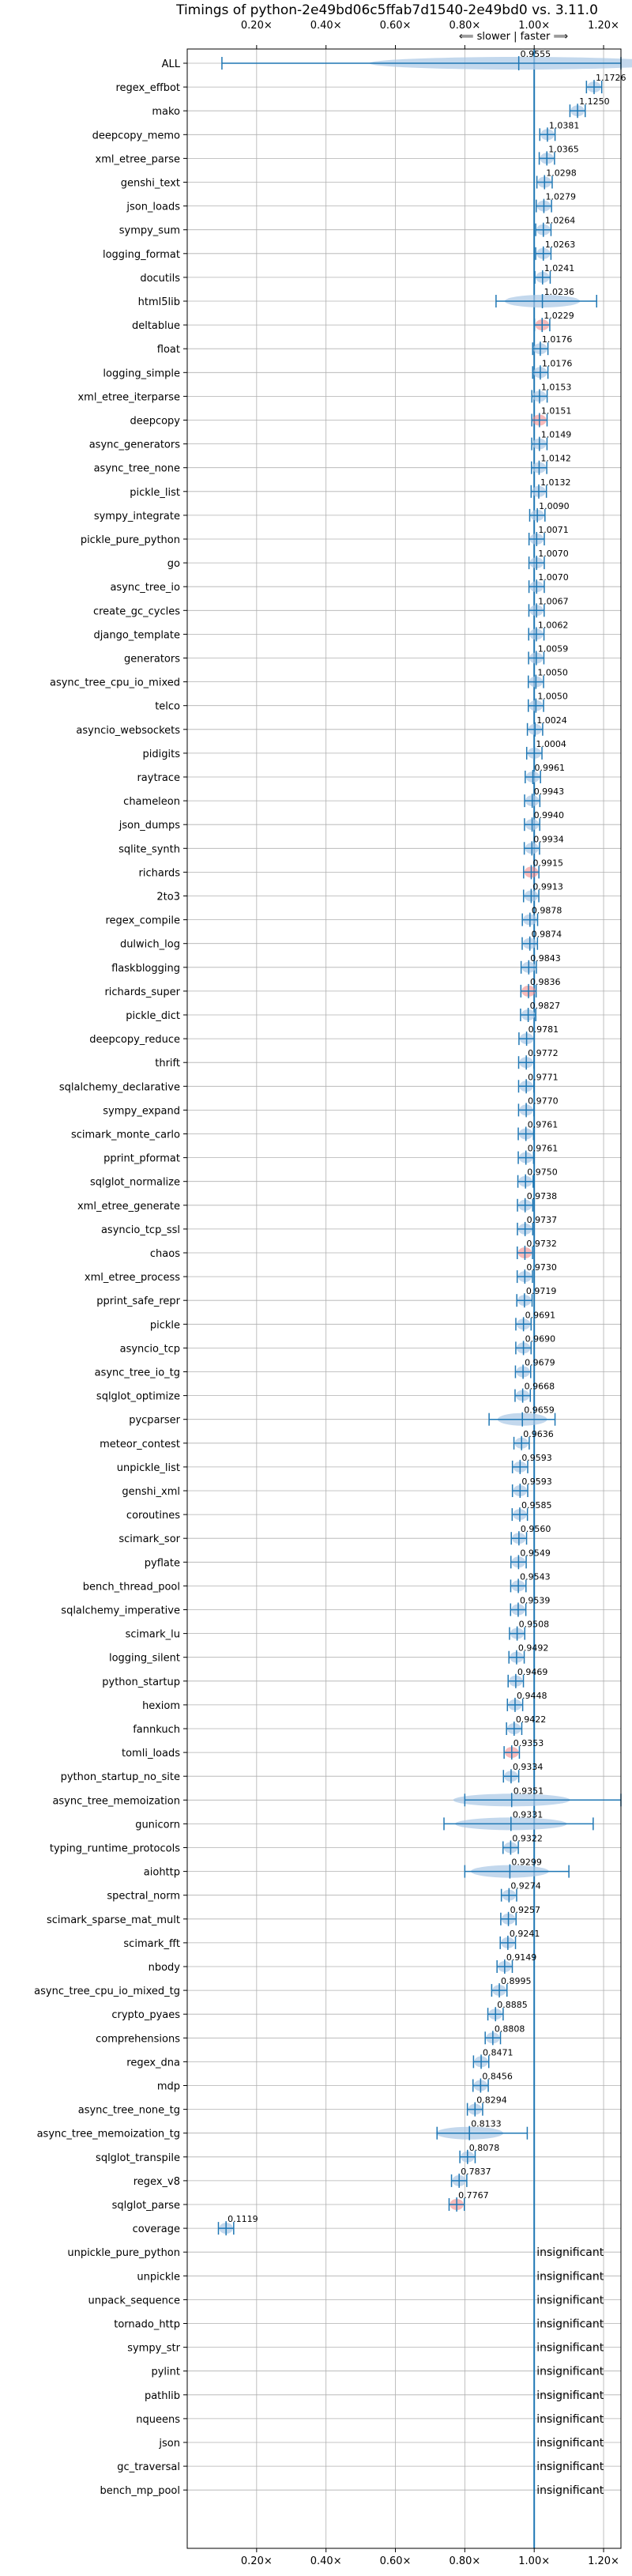 This screenshot has height=2576, width=632. Describe the element at coordinates (159, 2277) in the screenshot. I see `benchmark-name: unpickle` at that location.